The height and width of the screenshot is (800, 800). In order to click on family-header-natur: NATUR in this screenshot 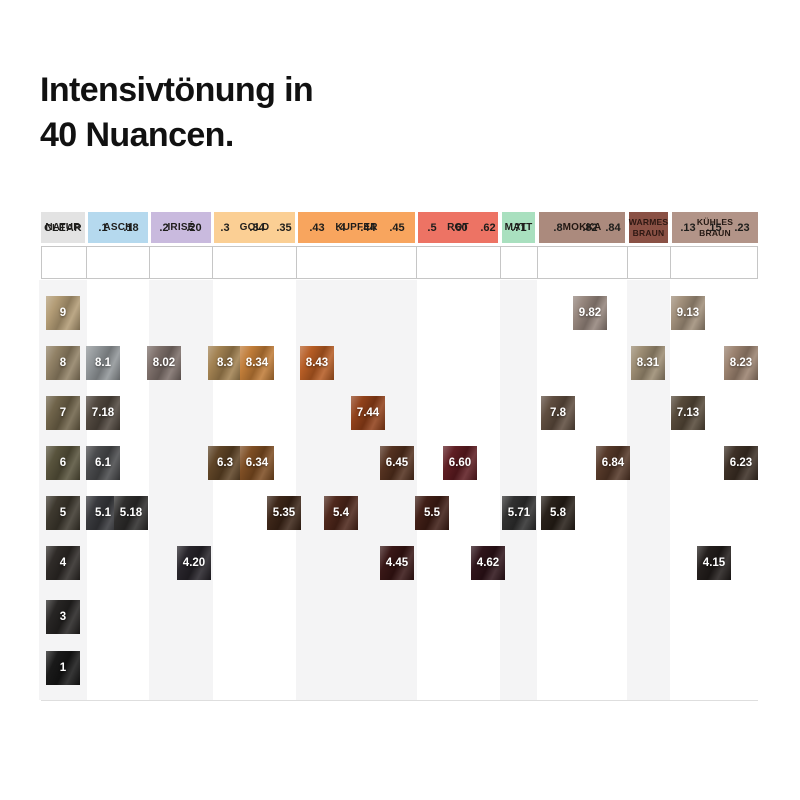, I will do `click(63, 227)`.